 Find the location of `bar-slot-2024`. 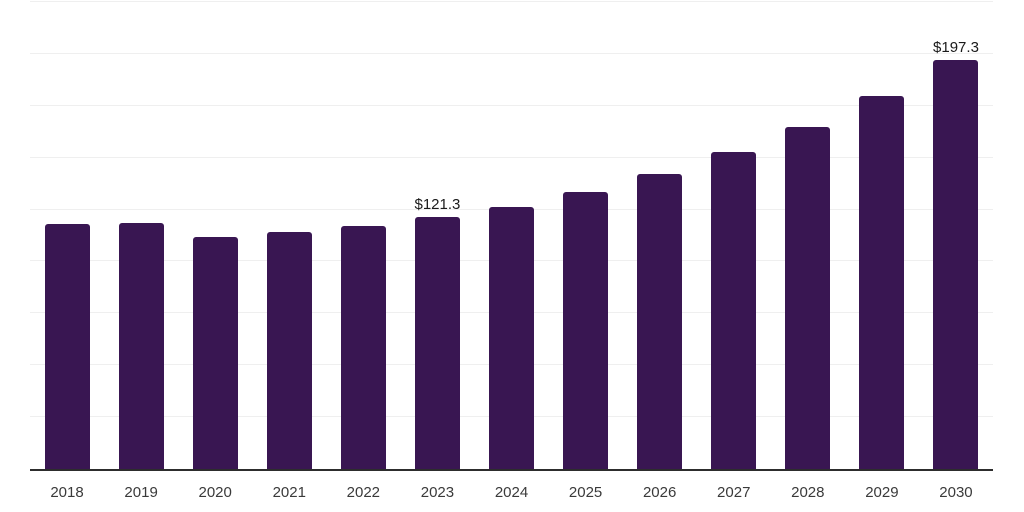

bar-slot-2024 is located at coordinates (511, 235).